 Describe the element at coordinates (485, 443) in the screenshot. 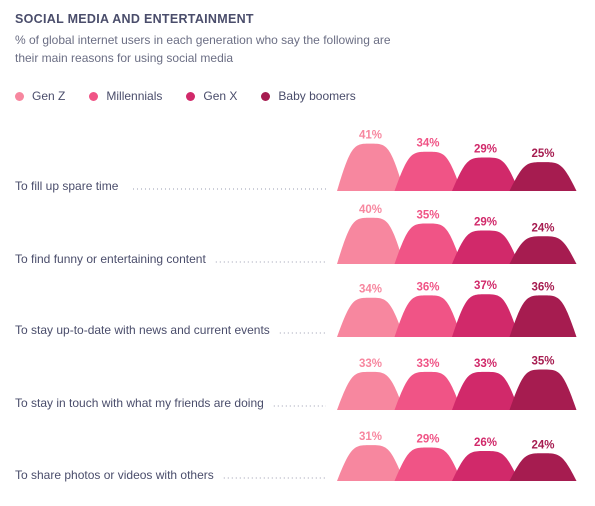

I see `data-label: 26%` at that location.